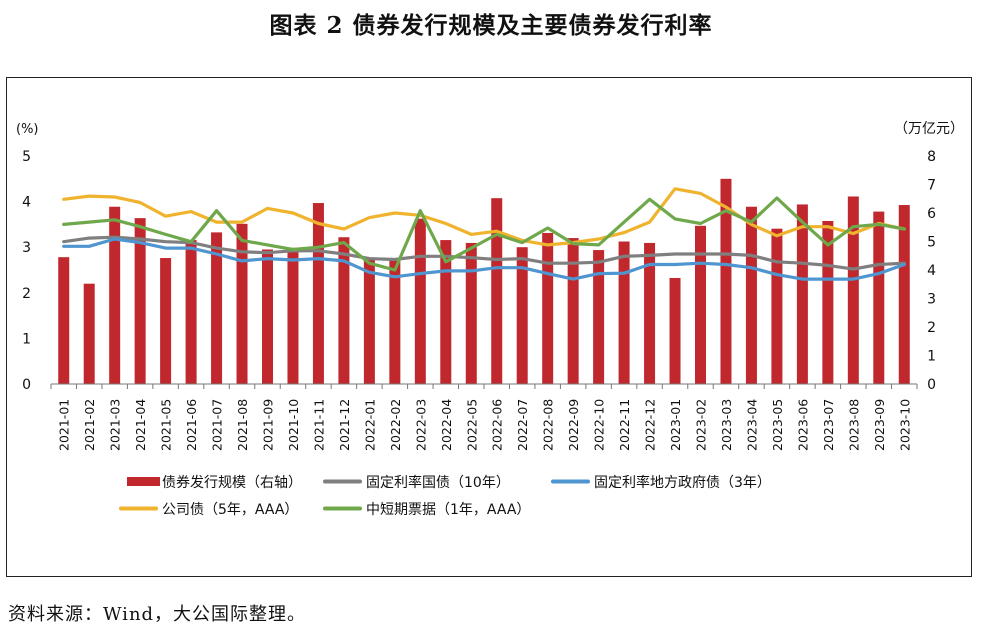  What do you see at coordinates (318, 425) in the screenshot?
I see `x-tick-label: 2021-11` at bounding box center [318, 425].